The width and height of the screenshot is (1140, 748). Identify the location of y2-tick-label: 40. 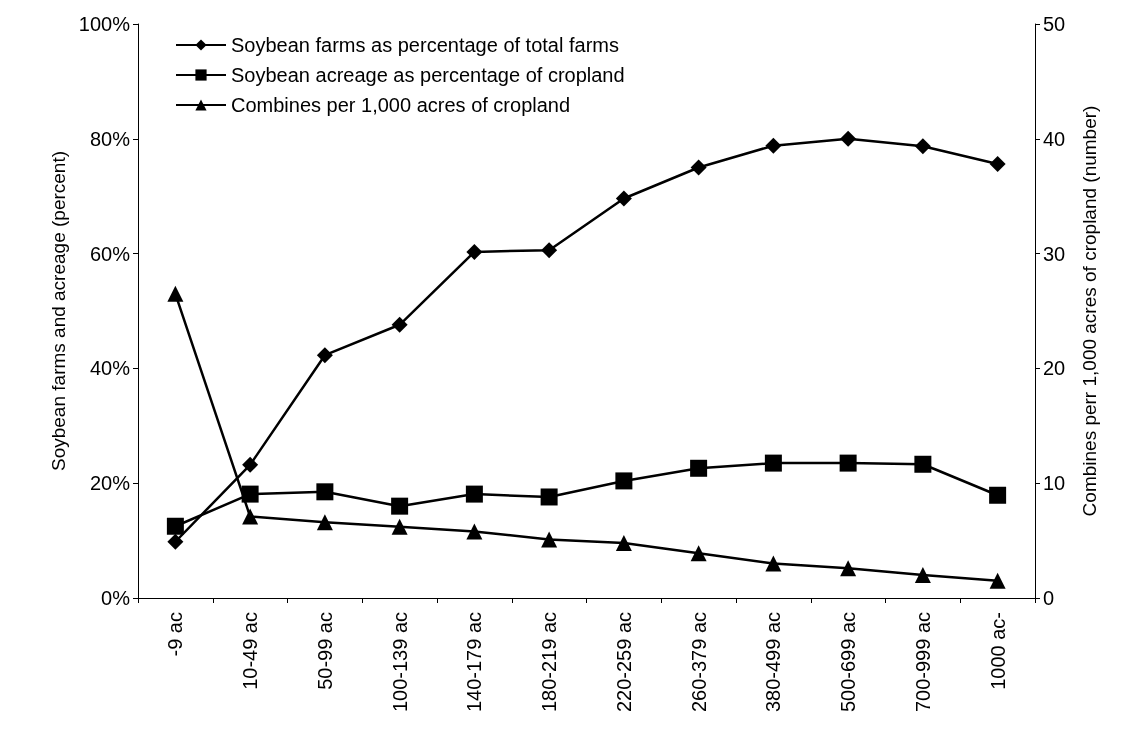
(1054, 138).